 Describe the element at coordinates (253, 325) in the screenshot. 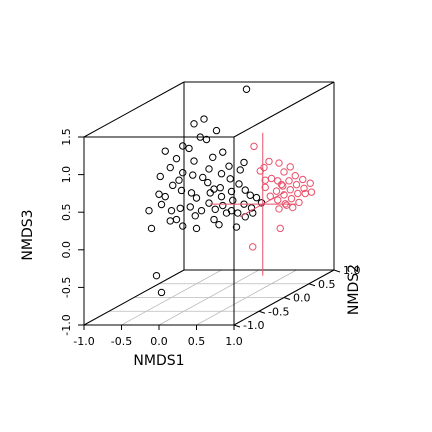

I see `y-tick-label: -1.0` at that location.